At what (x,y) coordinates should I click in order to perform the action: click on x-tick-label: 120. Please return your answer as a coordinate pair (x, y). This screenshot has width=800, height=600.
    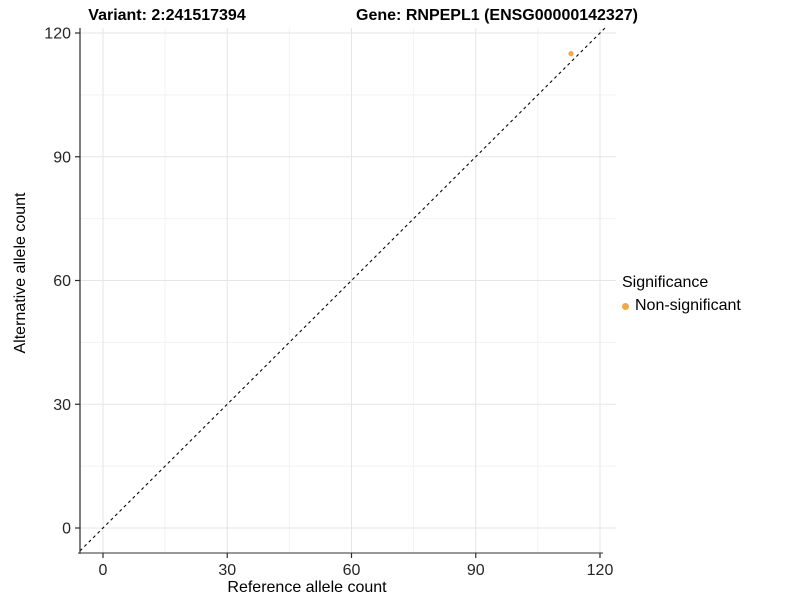
    Looking at the image, I should click on (600, 570).